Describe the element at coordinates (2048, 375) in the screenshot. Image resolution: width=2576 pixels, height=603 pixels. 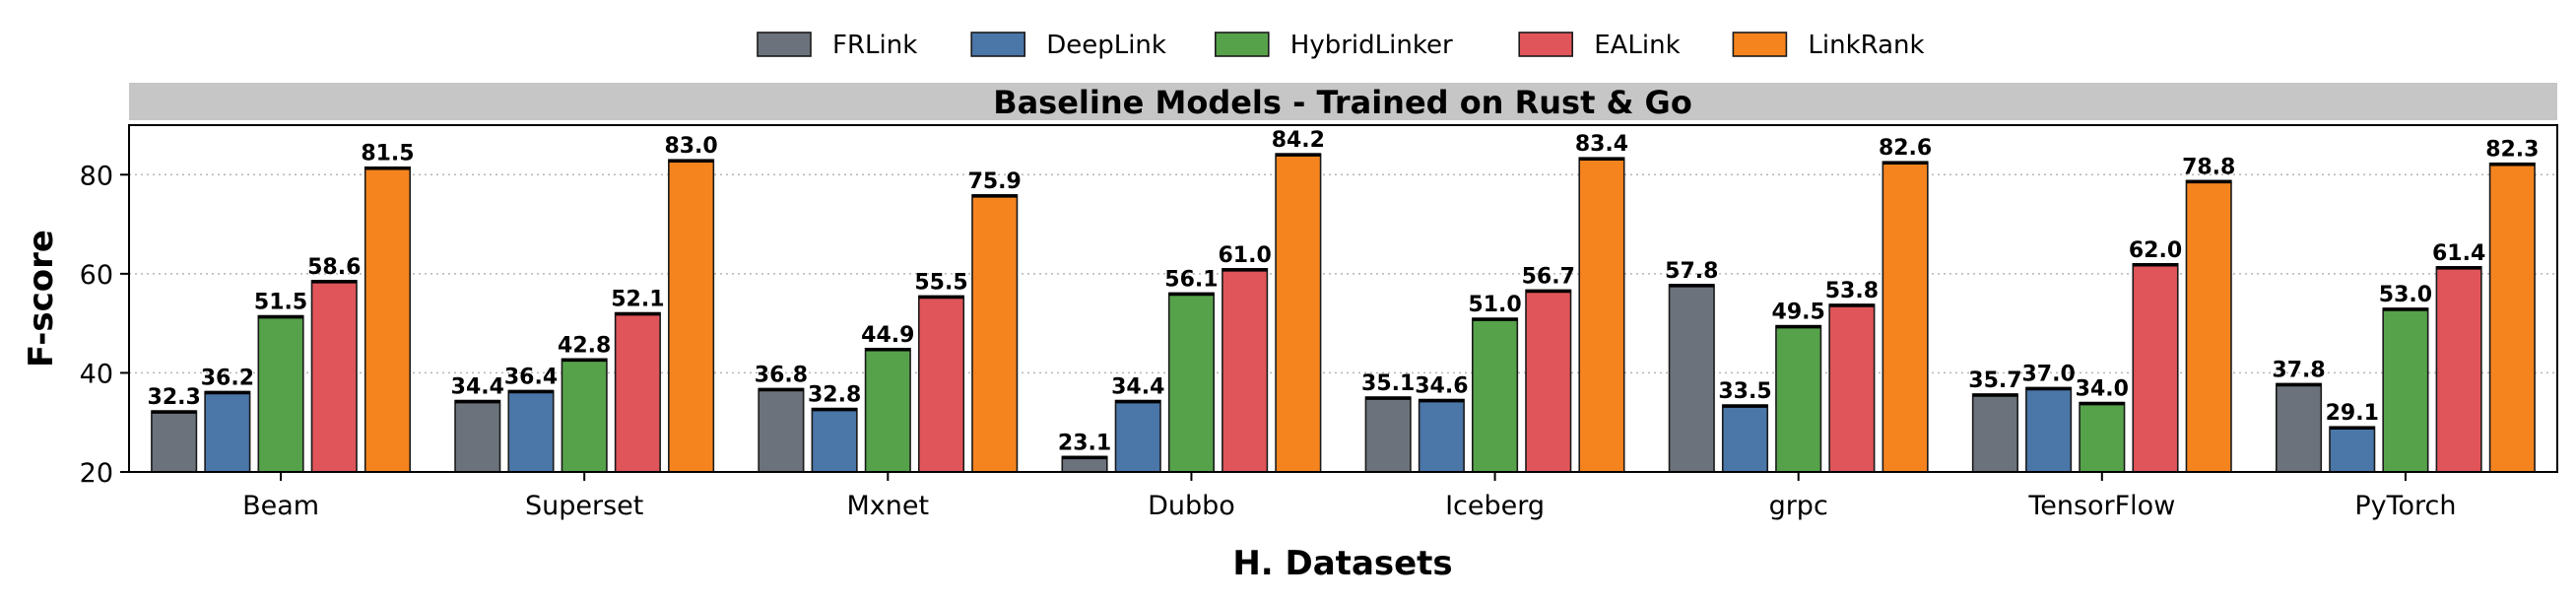
I see `data-label: 37.0` at that location.